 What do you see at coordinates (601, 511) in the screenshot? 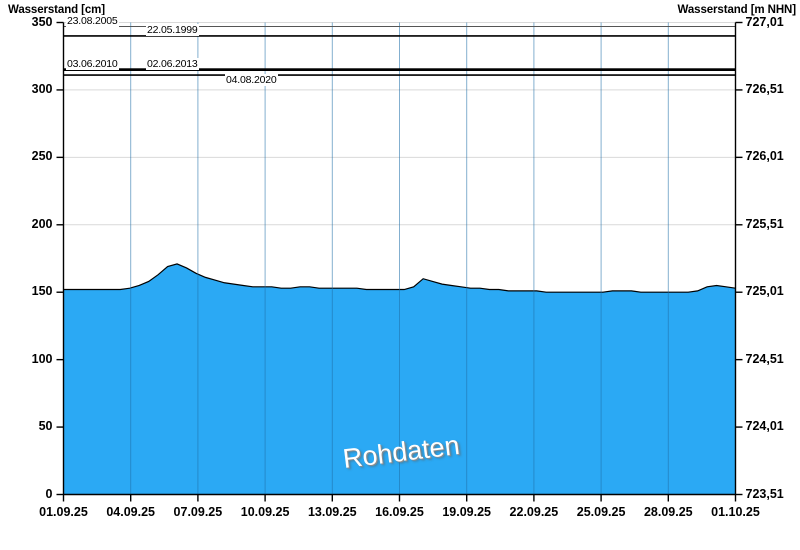
I see `x-tick-label: 25.09.25` at bounding box center [601, 511].